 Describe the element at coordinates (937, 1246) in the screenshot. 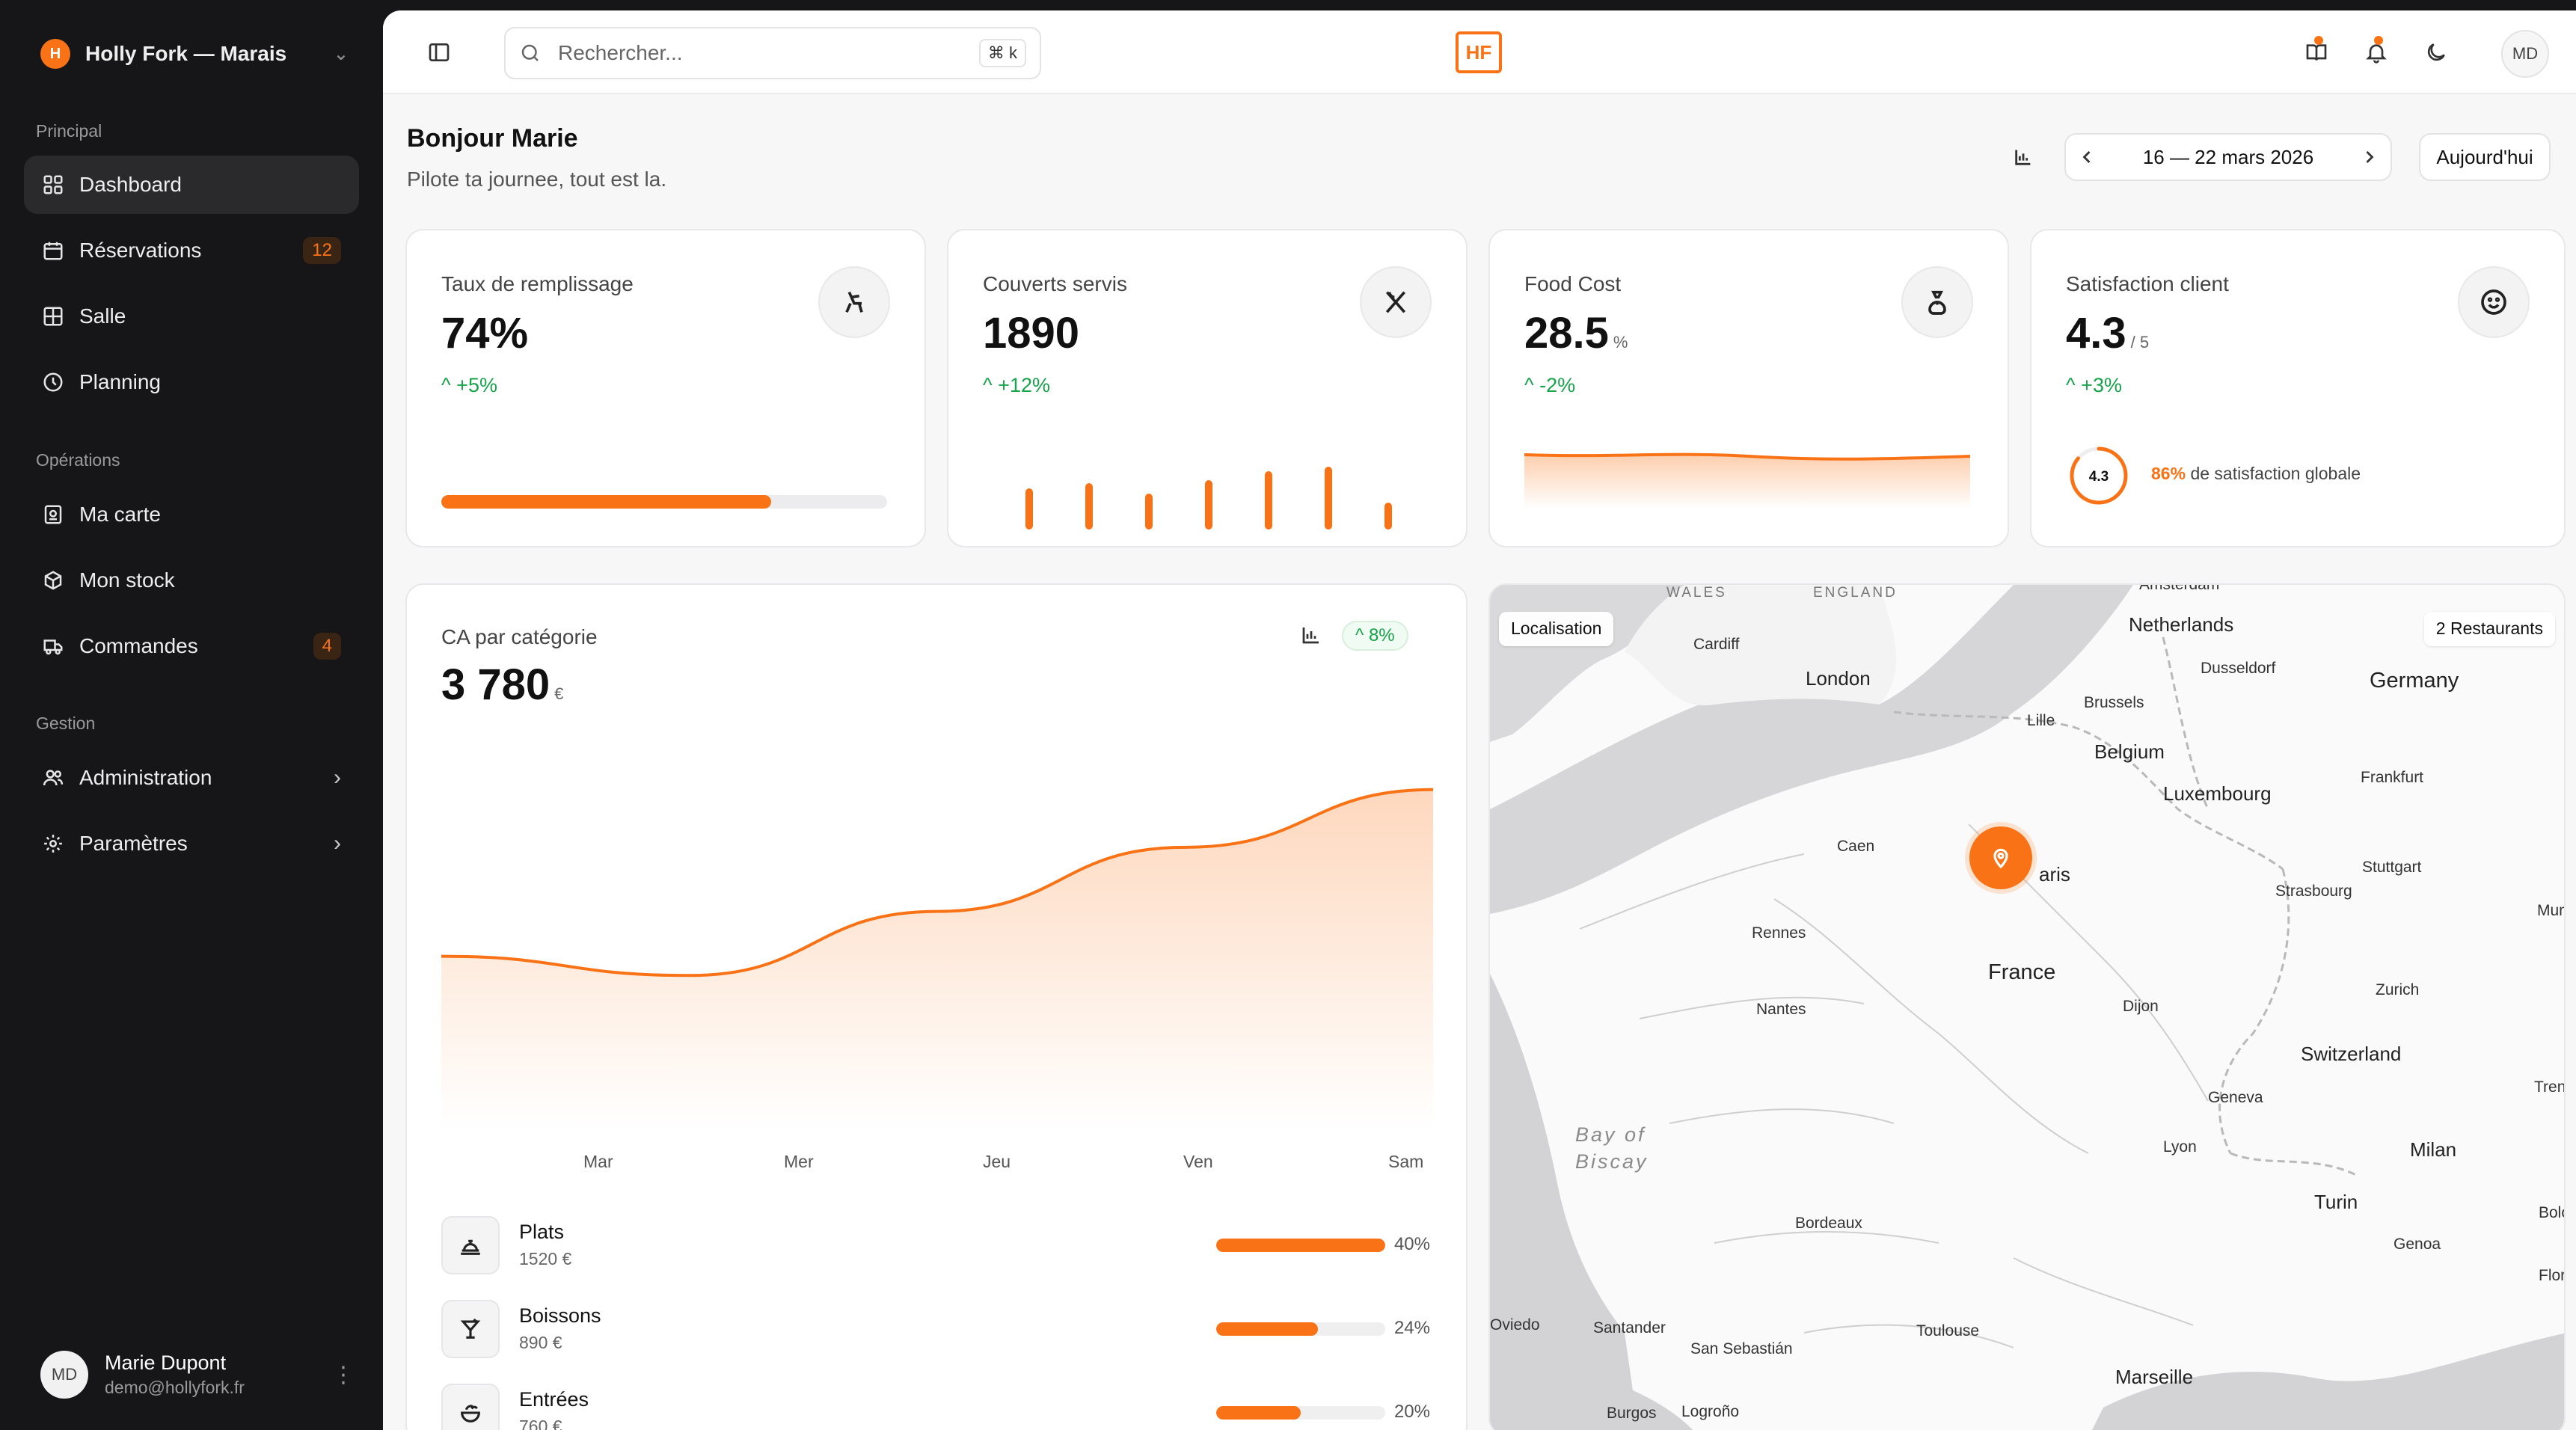

I see `category-row-plats: Plats 1520 € 40%` at that location.